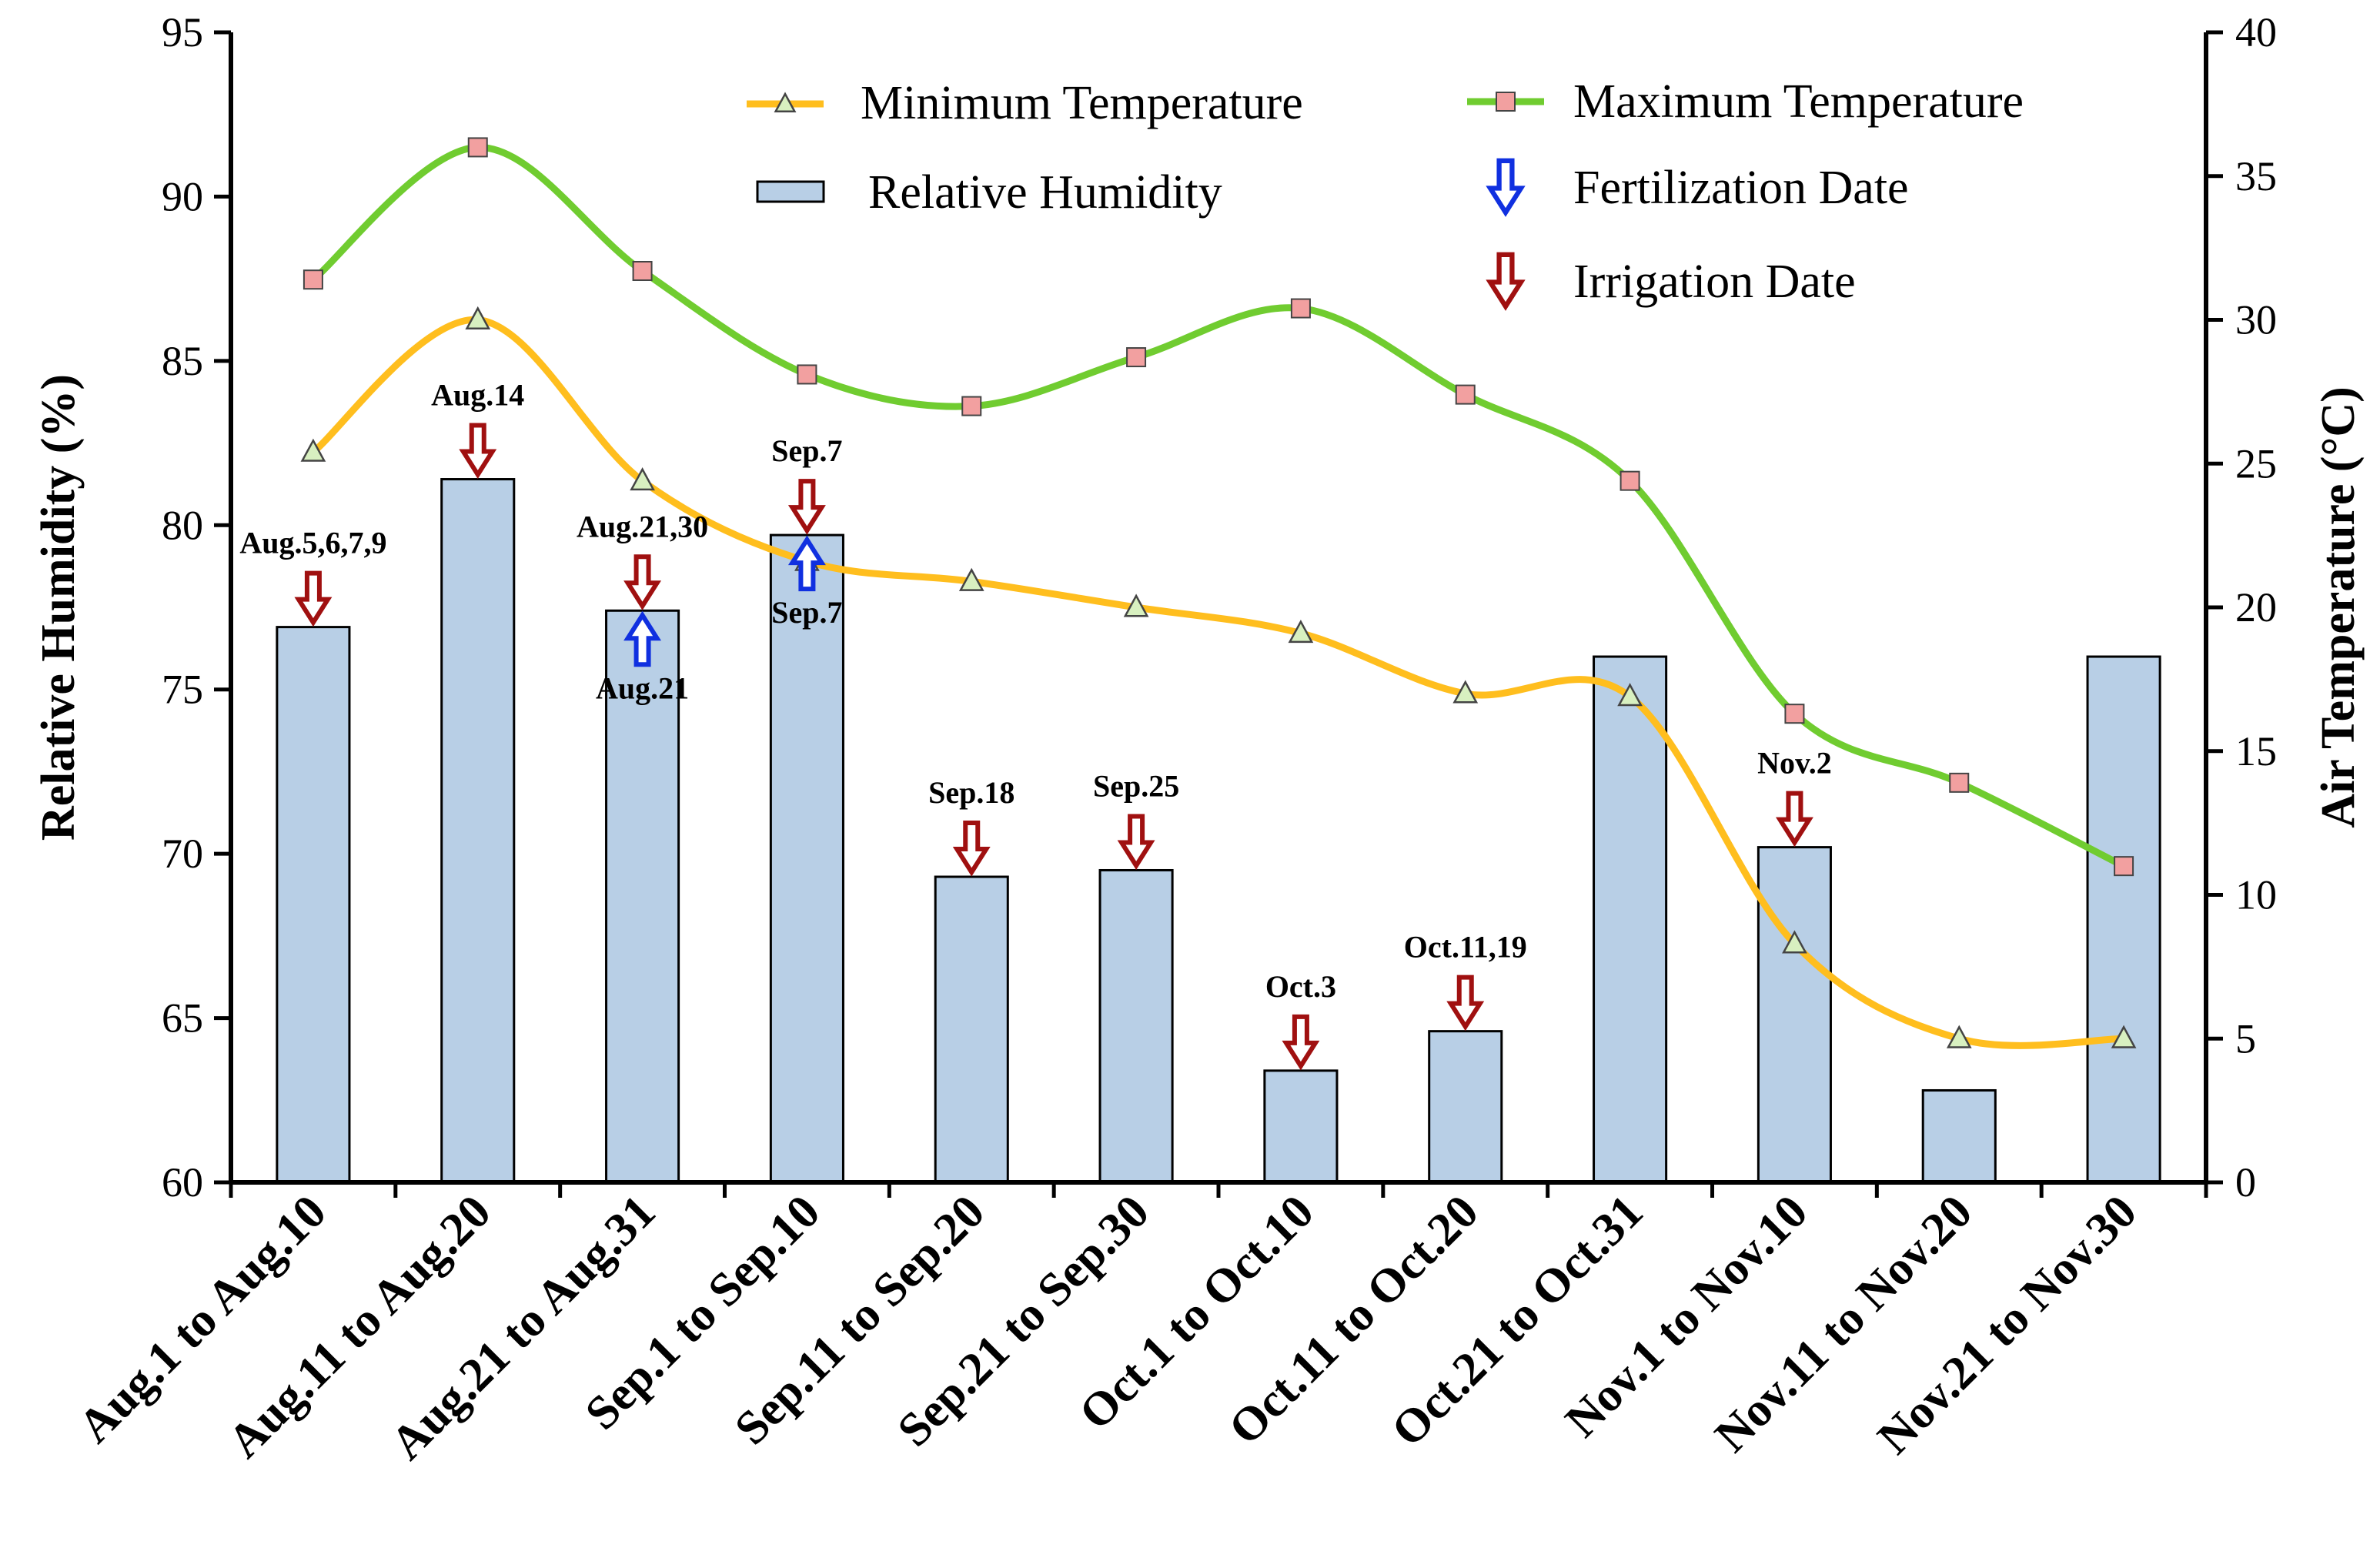  Describe the element at coordinates (59, 607) in the screenshot. I see `left-axis-title: Relative Humidity (%)` at that location.